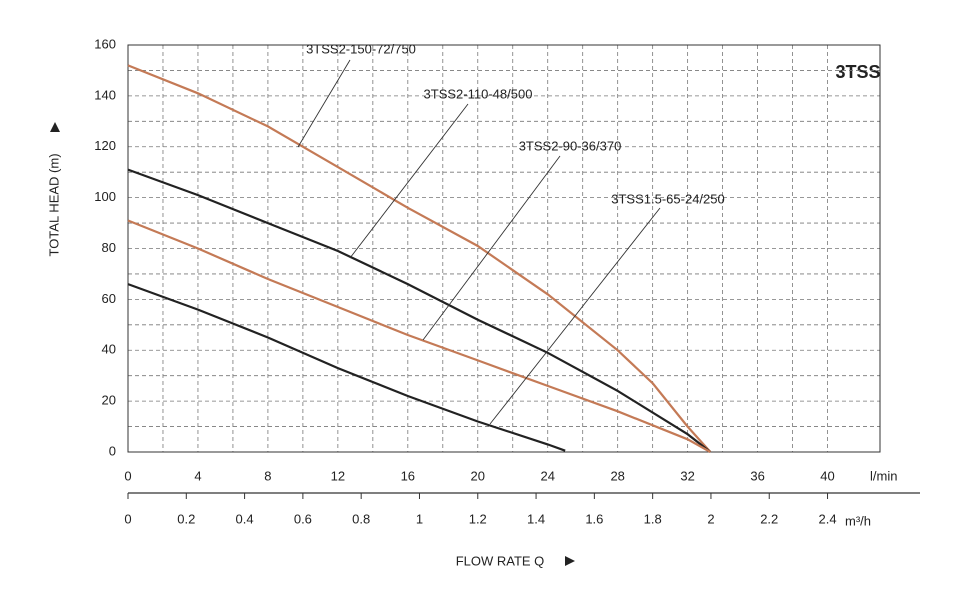 The image size is (960, 595). I want to click on x-tick-label: 28, so click(617, 475).